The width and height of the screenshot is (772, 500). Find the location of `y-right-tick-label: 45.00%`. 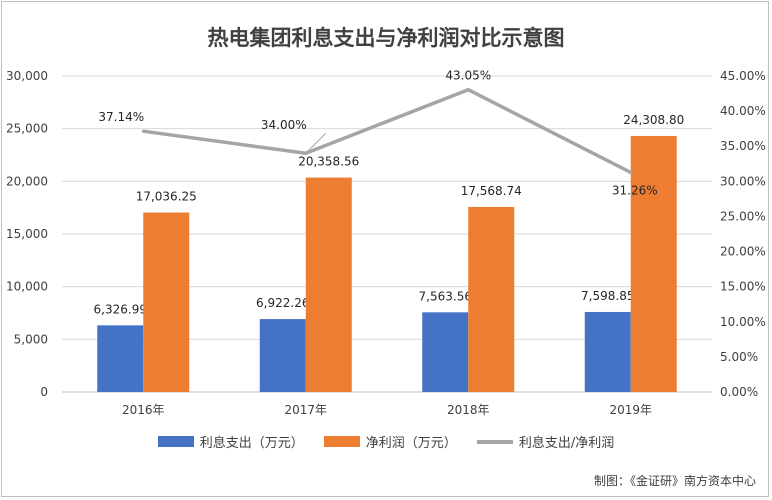

y-right-tick-label: 45.00% is located at coordinates (743, 76).